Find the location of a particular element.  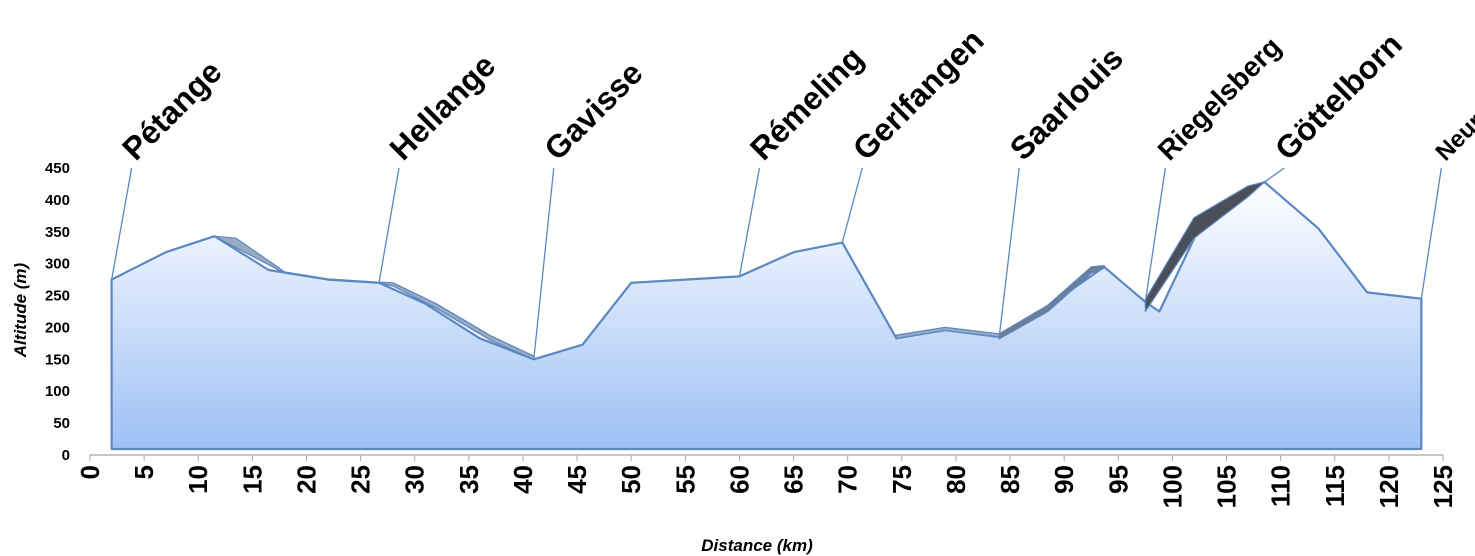

x-tick-label: 25 is located at coordinates (361, 479).